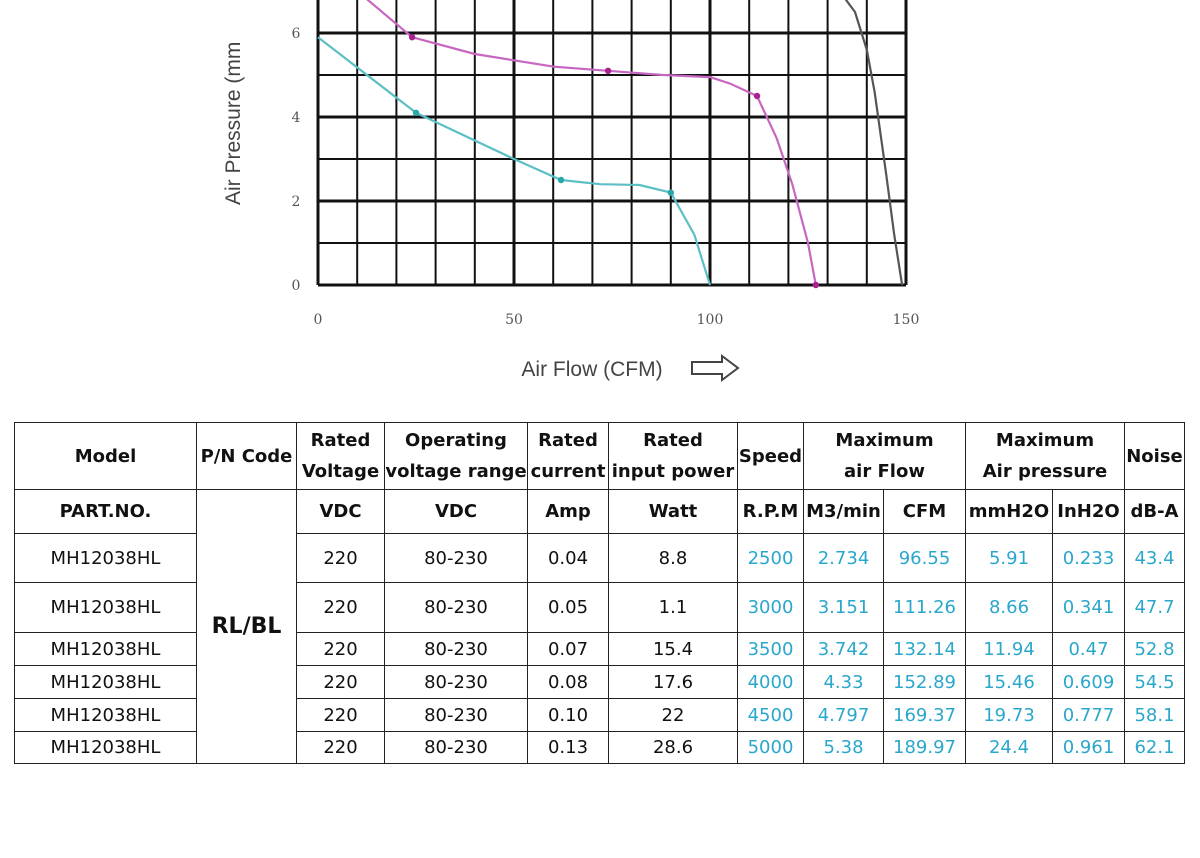 This screenshot has width=1200, height=858. What do you see at coordinates (770, 747) in the screenshot?
I see `cell-rpm: 5000` at bounding box center [770, 747].